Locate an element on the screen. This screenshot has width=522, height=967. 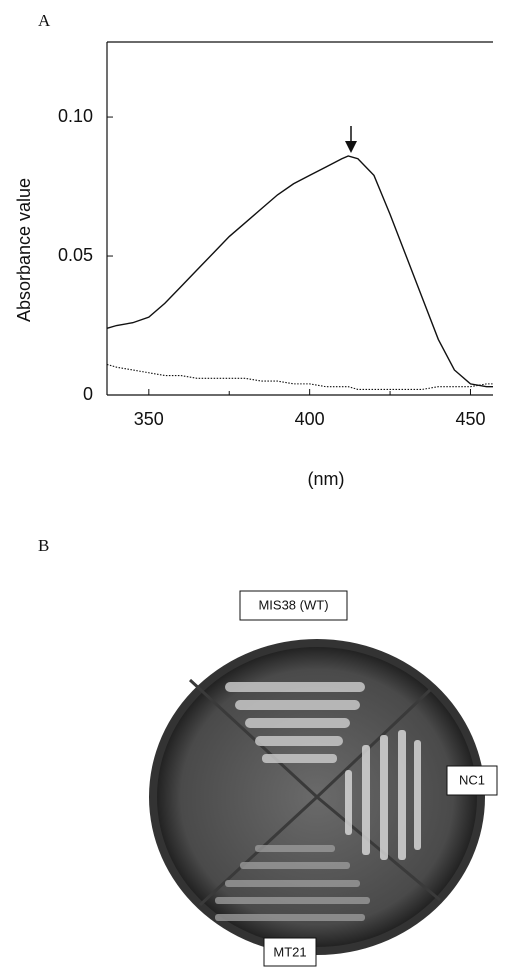
panel-label: A is located at coordinates (44, 20).